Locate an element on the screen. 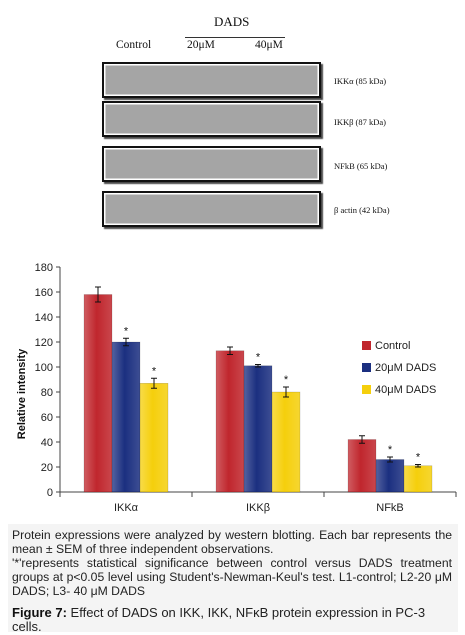  y-tick-label: 120 is located at coordinates (44, 343).